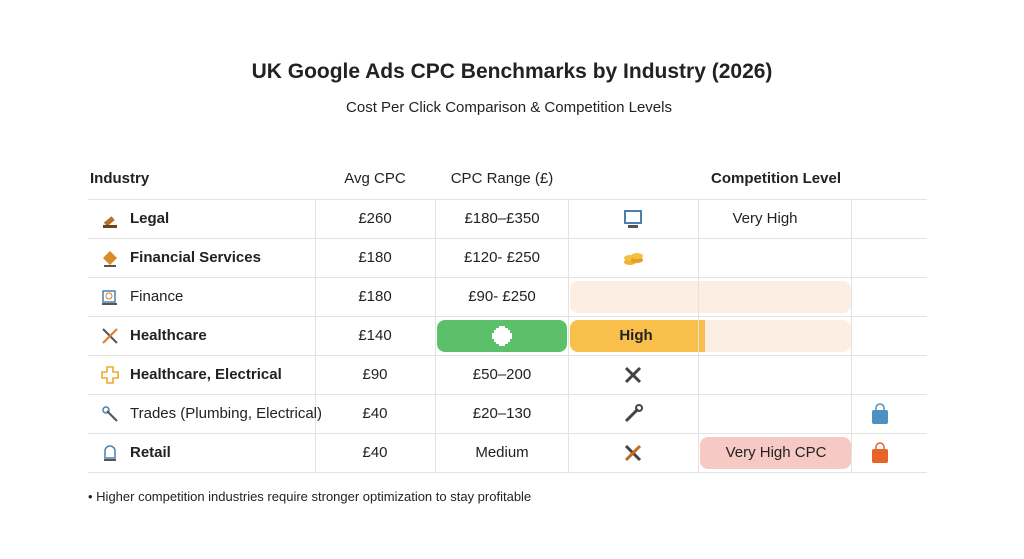  I want to click on competition: High, so click(636, 335).